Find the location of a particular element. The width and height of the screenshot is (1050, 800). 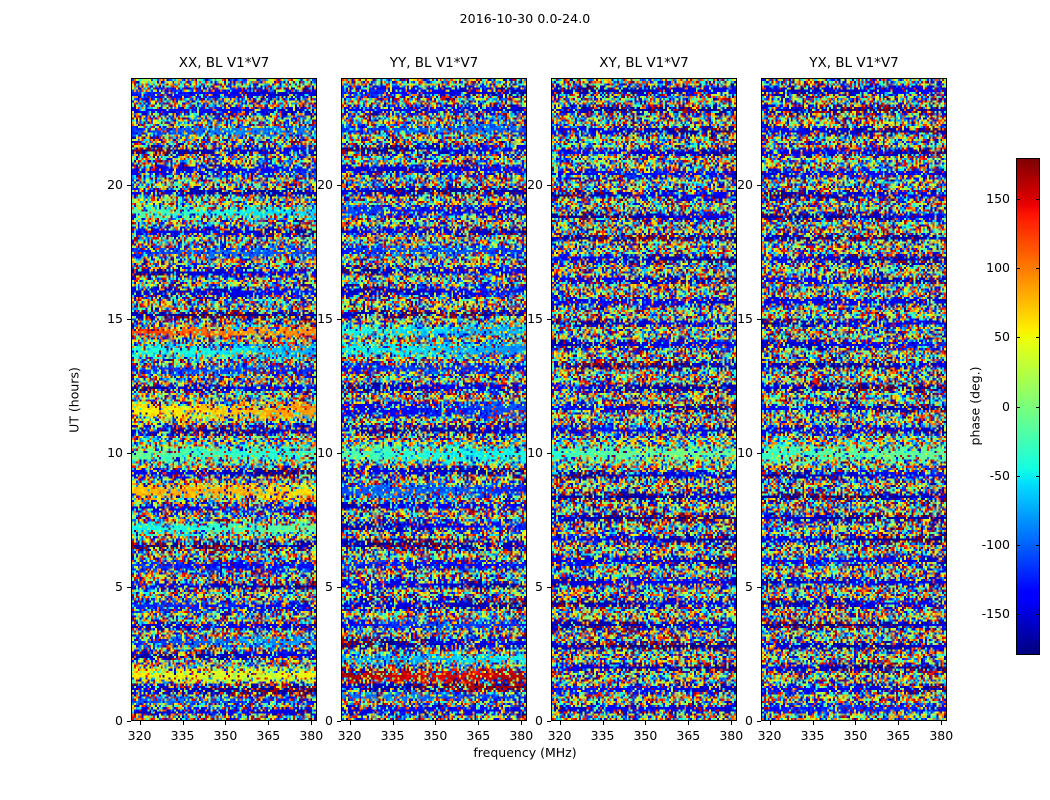

heatmap-panel-xy: XY, BL V1*V7 is located at coordinates (644, 388).